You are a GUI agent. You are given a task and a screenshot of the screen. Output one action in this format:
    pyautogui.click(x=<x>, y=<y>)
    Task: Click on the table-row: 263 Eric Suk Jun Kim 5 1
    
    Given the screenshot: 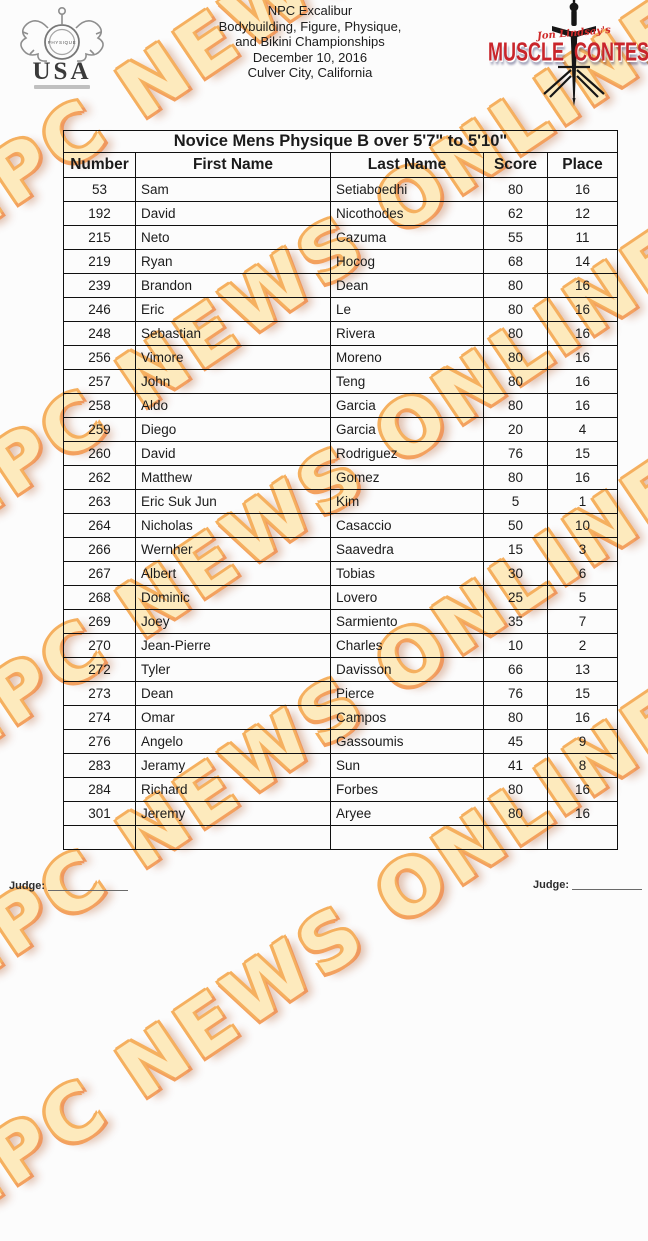 What is the action you would take?
    pyautogui.click(x=340, y=501)
    